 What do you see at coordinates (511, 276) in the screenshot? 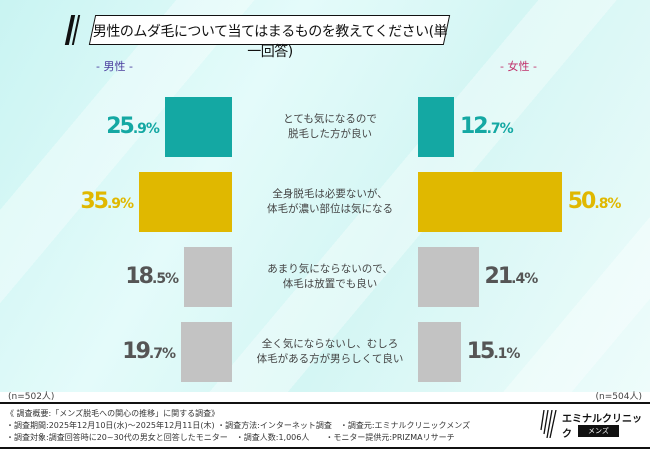
I see `female-value-label: 21.4%` at bounding box center [511, 276].